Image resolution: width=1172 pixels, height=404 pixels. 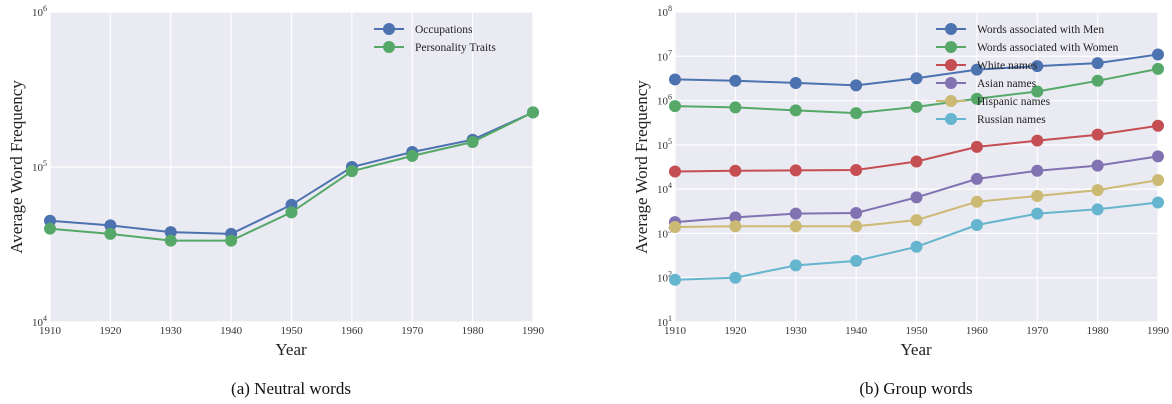 I want to click on chart-caption: (b) Group words, so click(x=915, y=388).